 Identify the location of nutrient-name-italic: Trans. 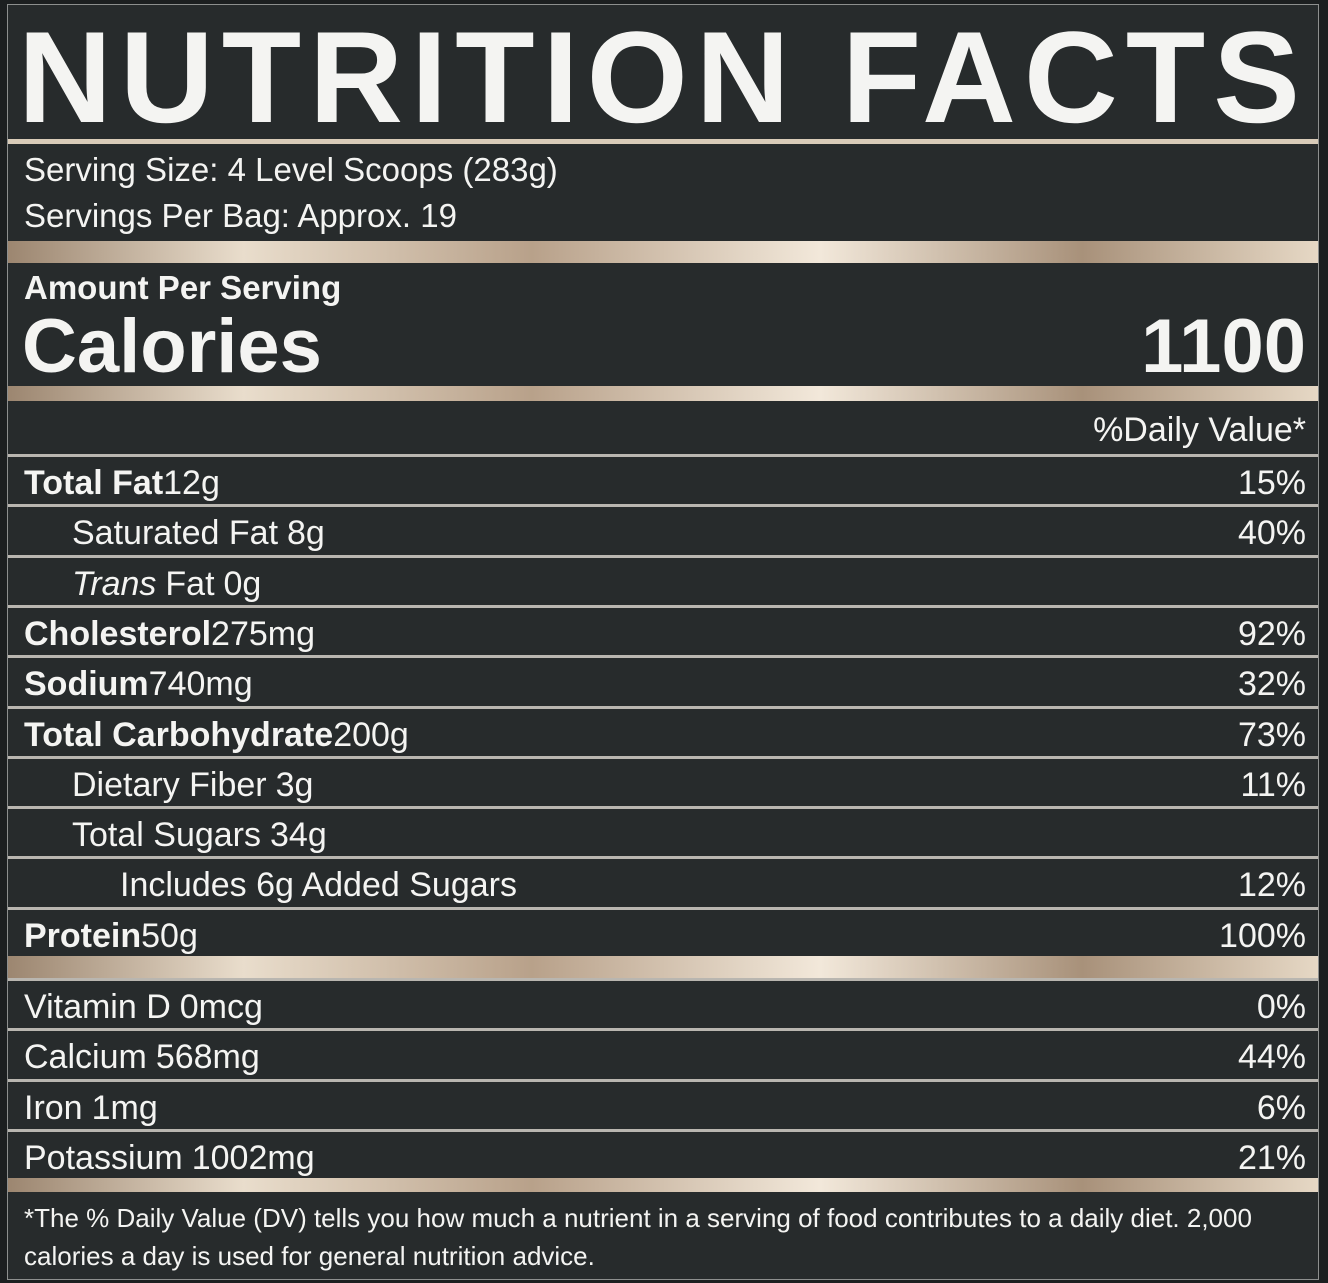
(114, 583).